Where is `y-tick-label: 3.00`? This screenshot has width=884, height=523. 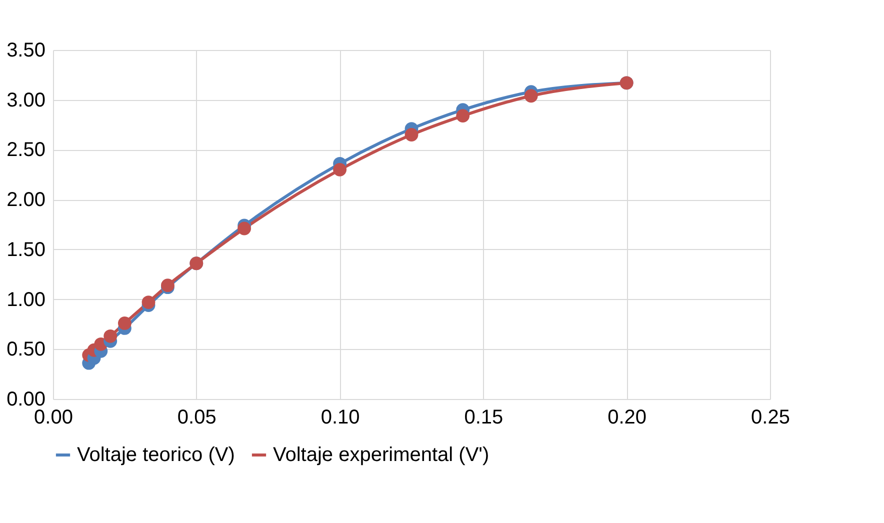
y-tick-label: 3.00 is located at coordinates (26, 100).